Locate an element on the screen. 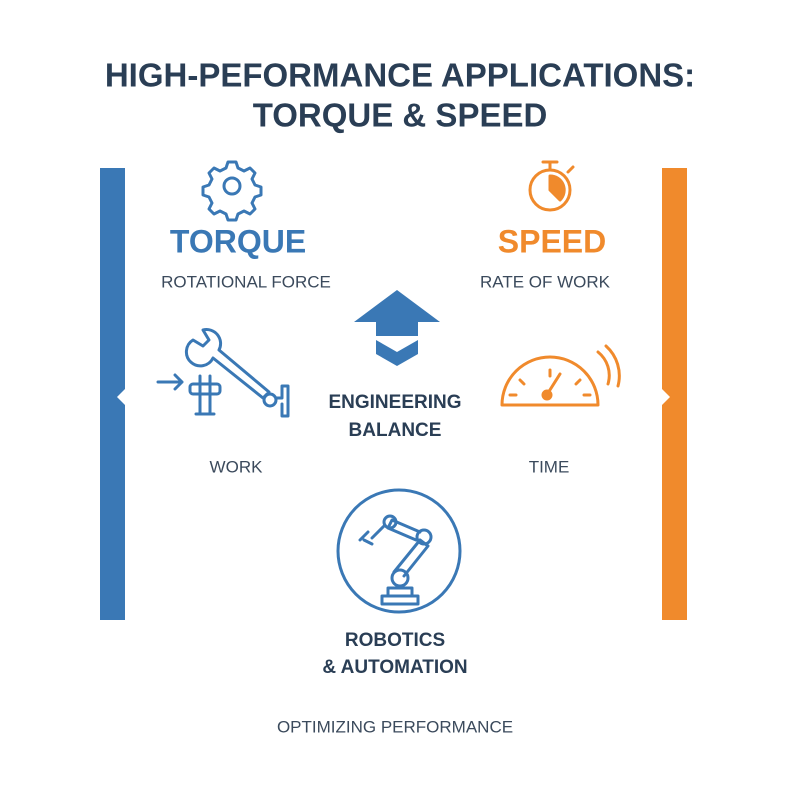  heading: TORQUE is located at coordinates (238, 241).